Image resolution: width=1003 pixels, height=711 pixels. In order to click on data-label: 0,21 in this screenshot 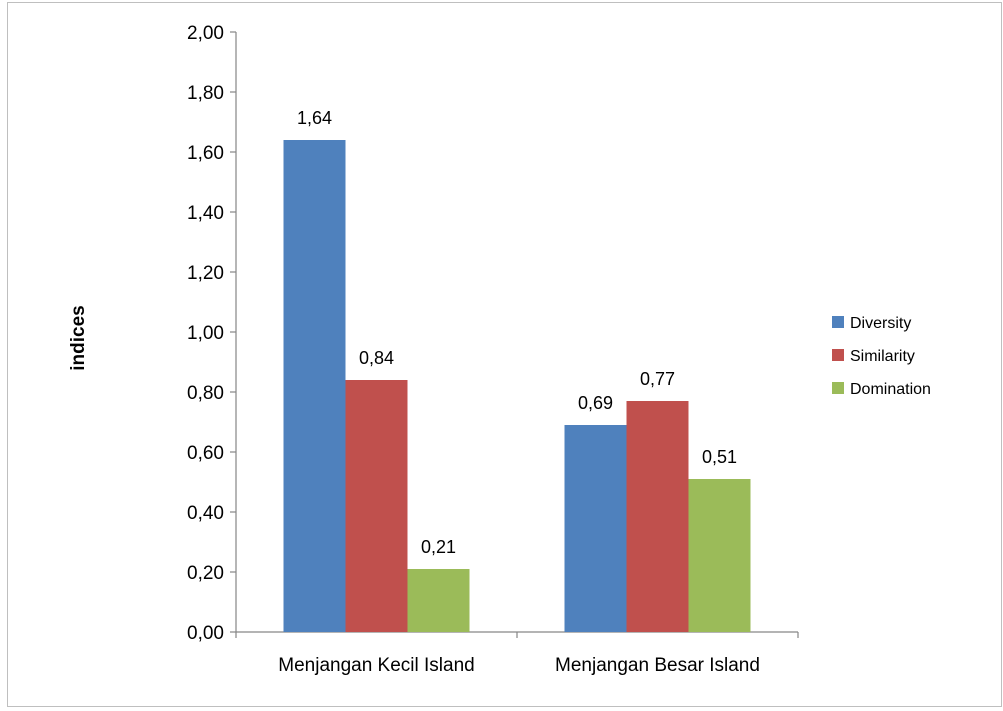, I will do `click(438, 547)`.